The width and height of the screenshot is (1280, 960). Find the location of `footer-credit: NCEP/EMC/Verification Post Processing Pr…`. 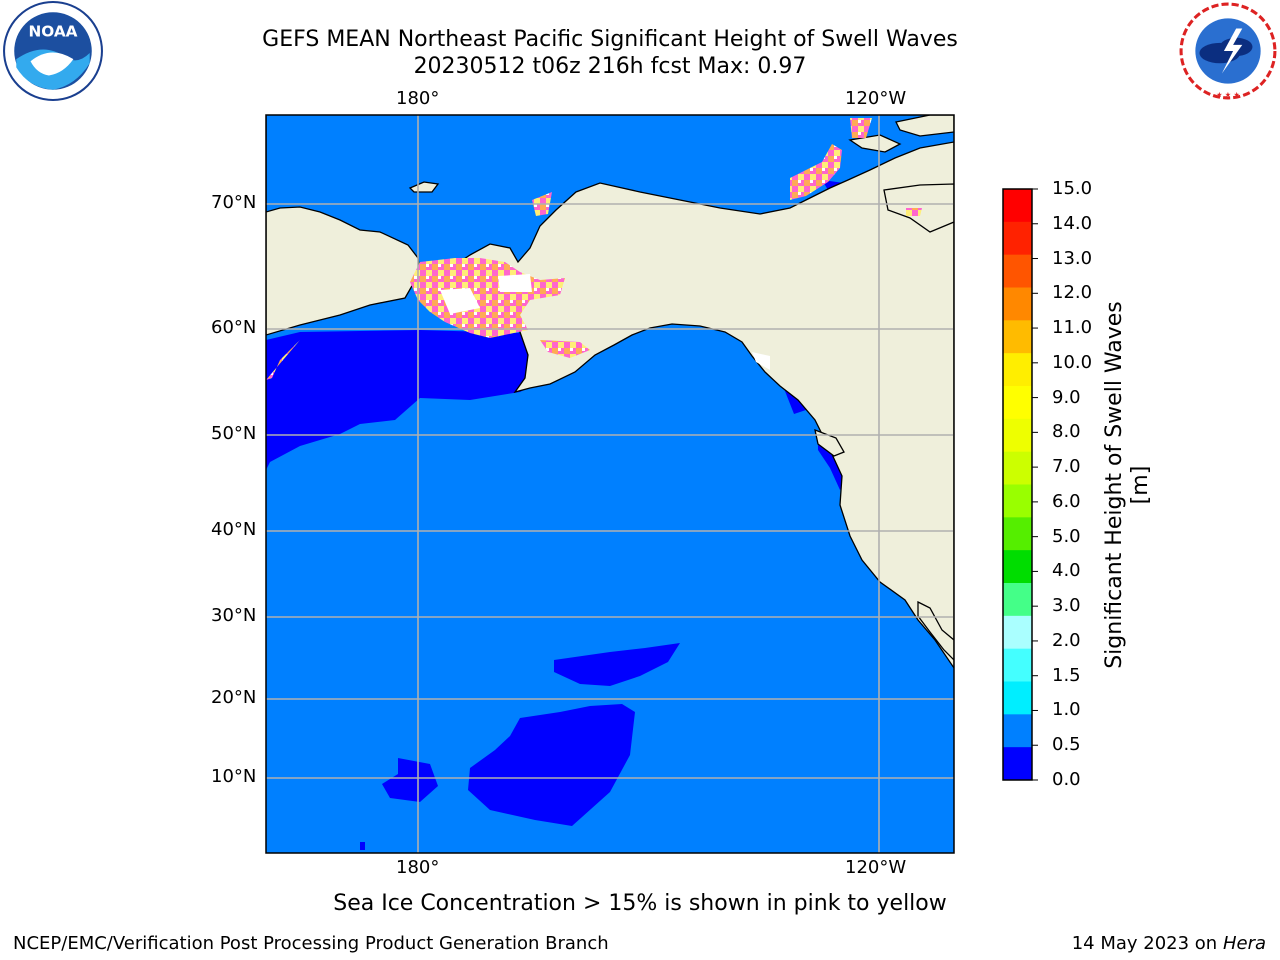

footer-credit: NCEP/EMC/Verification Post Processing Pr… is located at coordinates (311, 943).